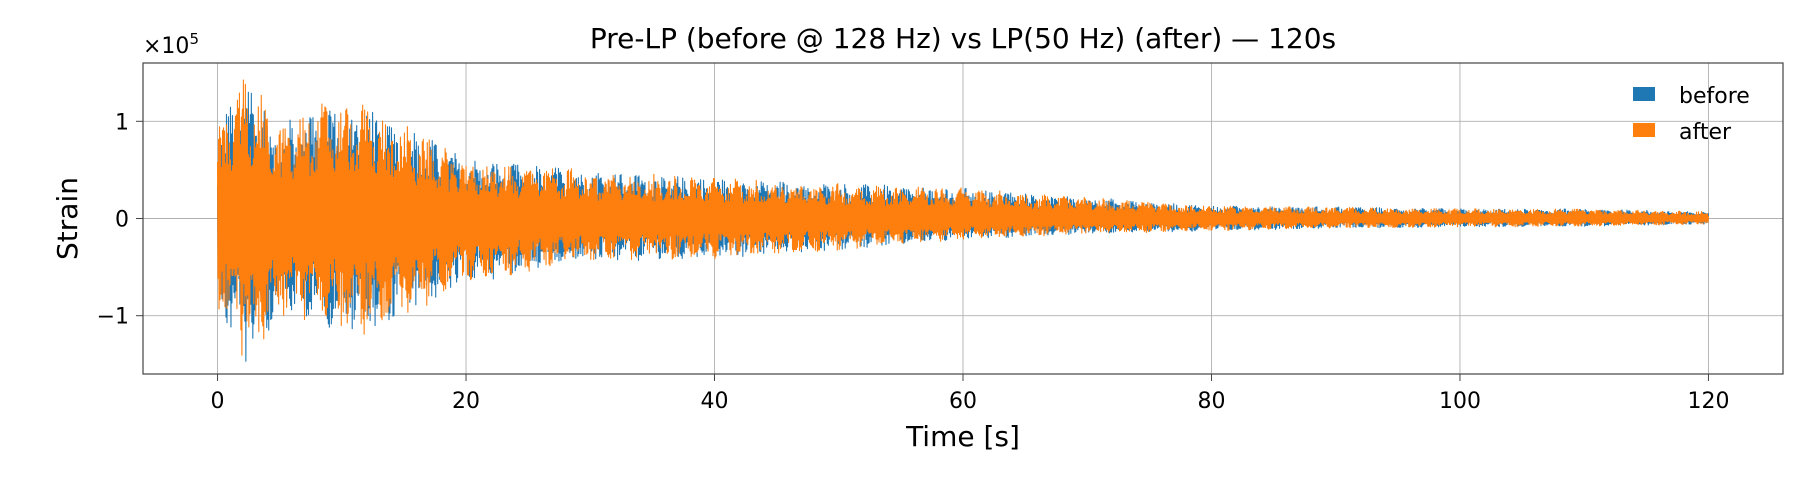 This screenshot has height=480, width=1800. Describe the element at coordinates (1714, 96) in the screenshot. I see `legend-label-before: before` at that location.